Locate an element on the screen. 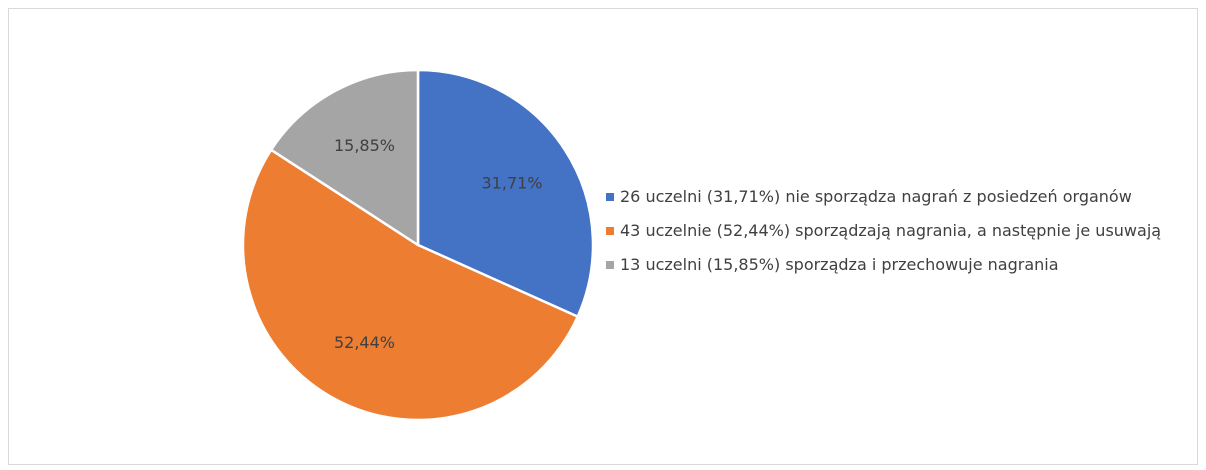  data-label: 52,44% is located at coordinates (364, 342).